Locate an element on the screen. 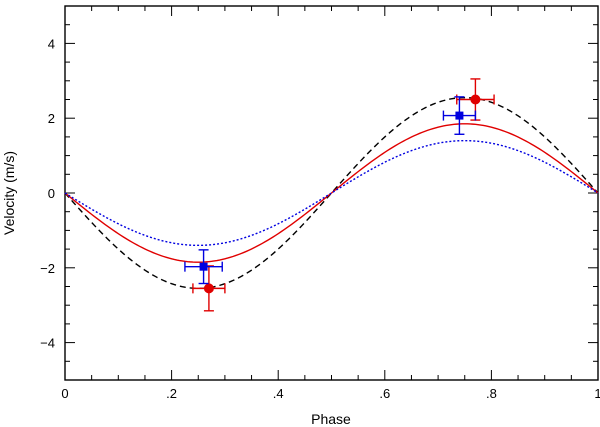 The width and height of the screenshot is (600, 427). x-axis-label: Phase is located at coordinates (331, 419).